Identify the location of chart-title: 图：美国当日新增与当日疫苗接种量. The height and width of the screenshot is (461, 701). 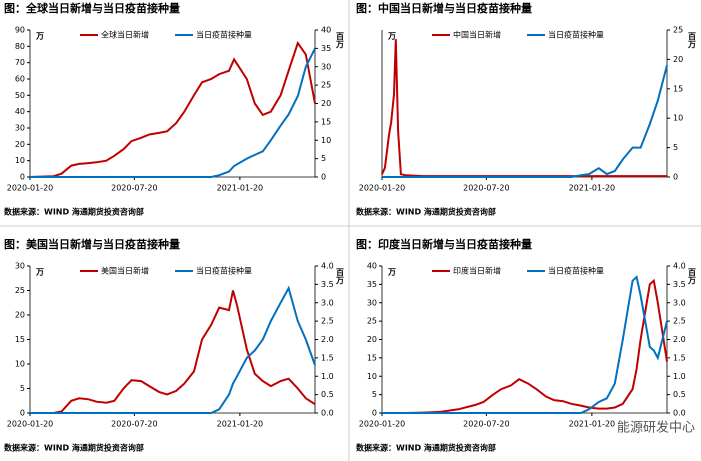
(92, 244).